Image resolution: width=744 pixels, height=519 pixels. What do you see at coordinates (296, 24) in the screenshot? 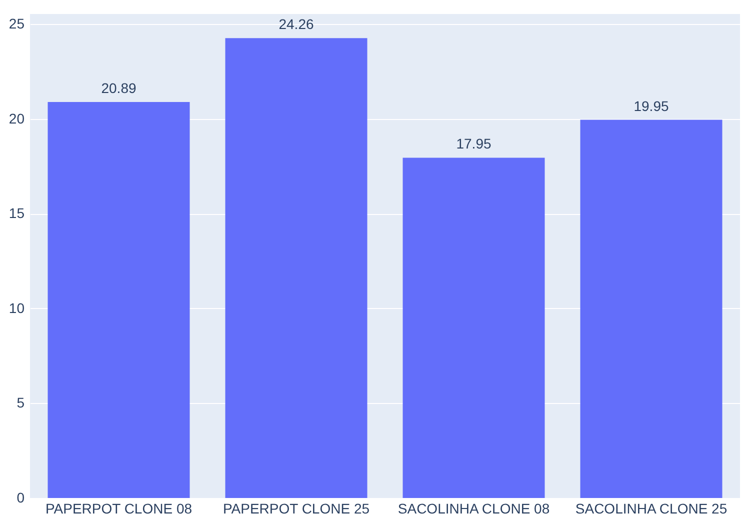
I see `data-label: 24.26` at bounding box center [296, 24].